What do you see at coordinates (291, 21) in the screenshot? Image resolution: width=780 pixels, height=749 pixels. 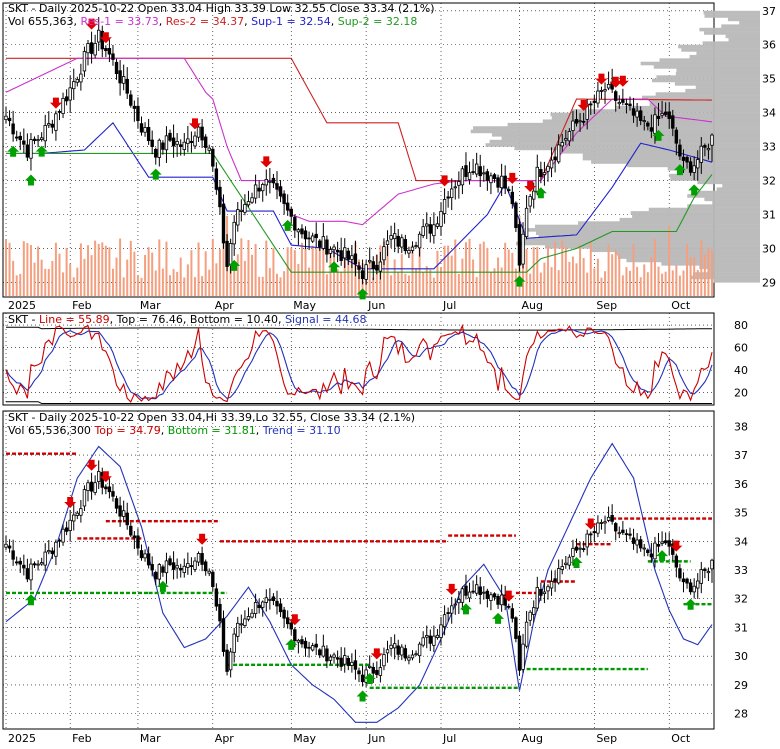 I see `panel-1-sup1-label: Sup-1 = 32.54` at bounding box center [291, 21].